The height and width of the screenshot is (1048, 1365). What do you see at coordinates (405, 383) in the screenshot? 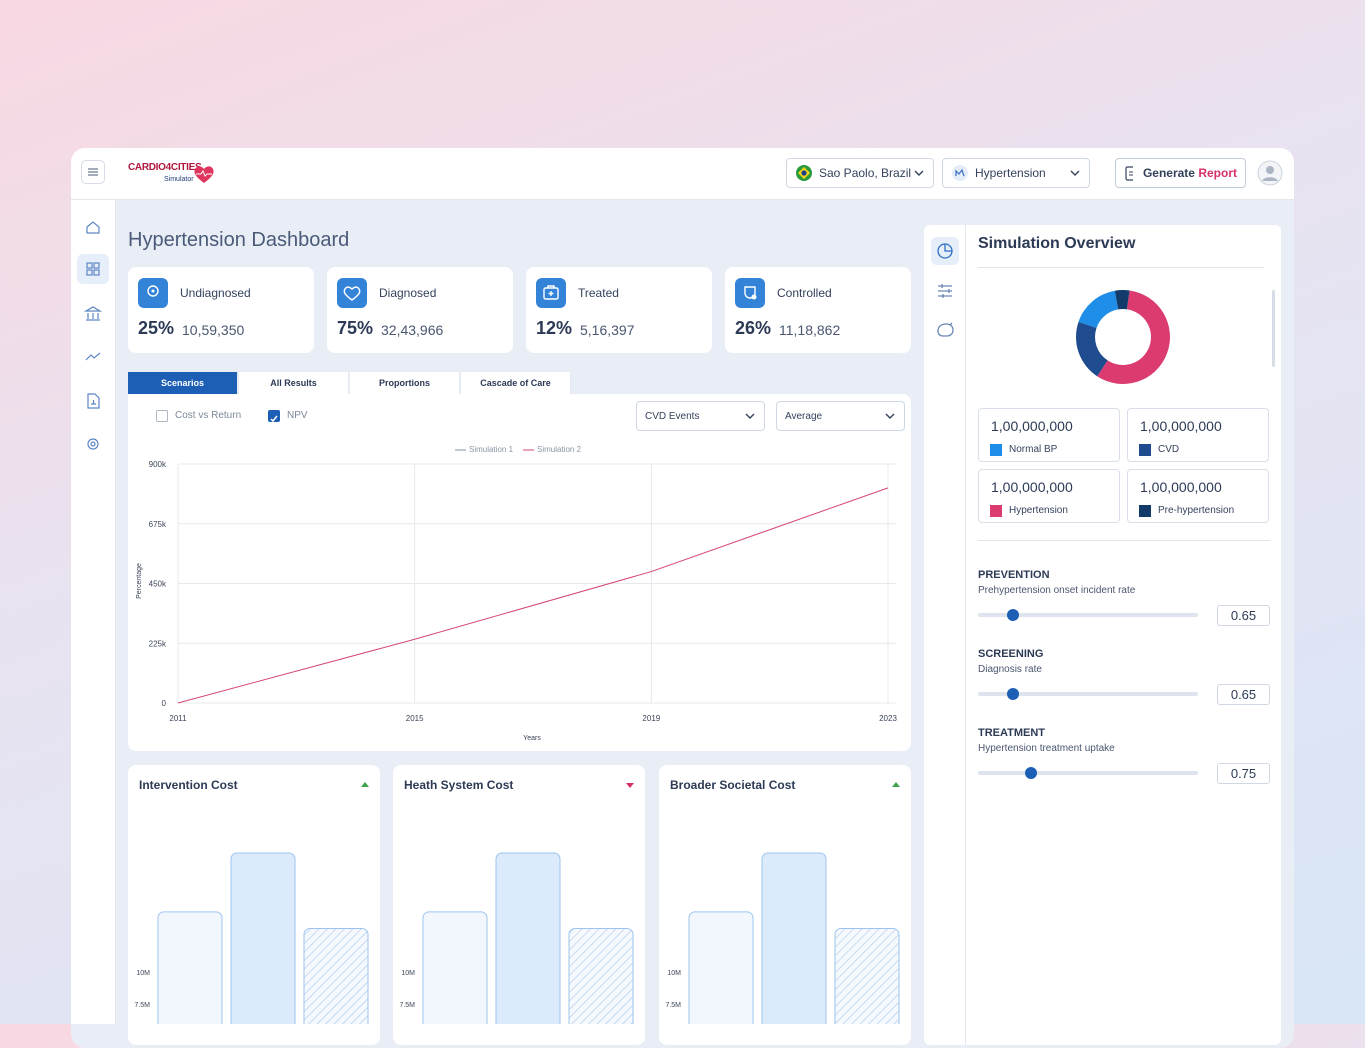
I see `tab: Proportions` at bounding box center [405, 383].